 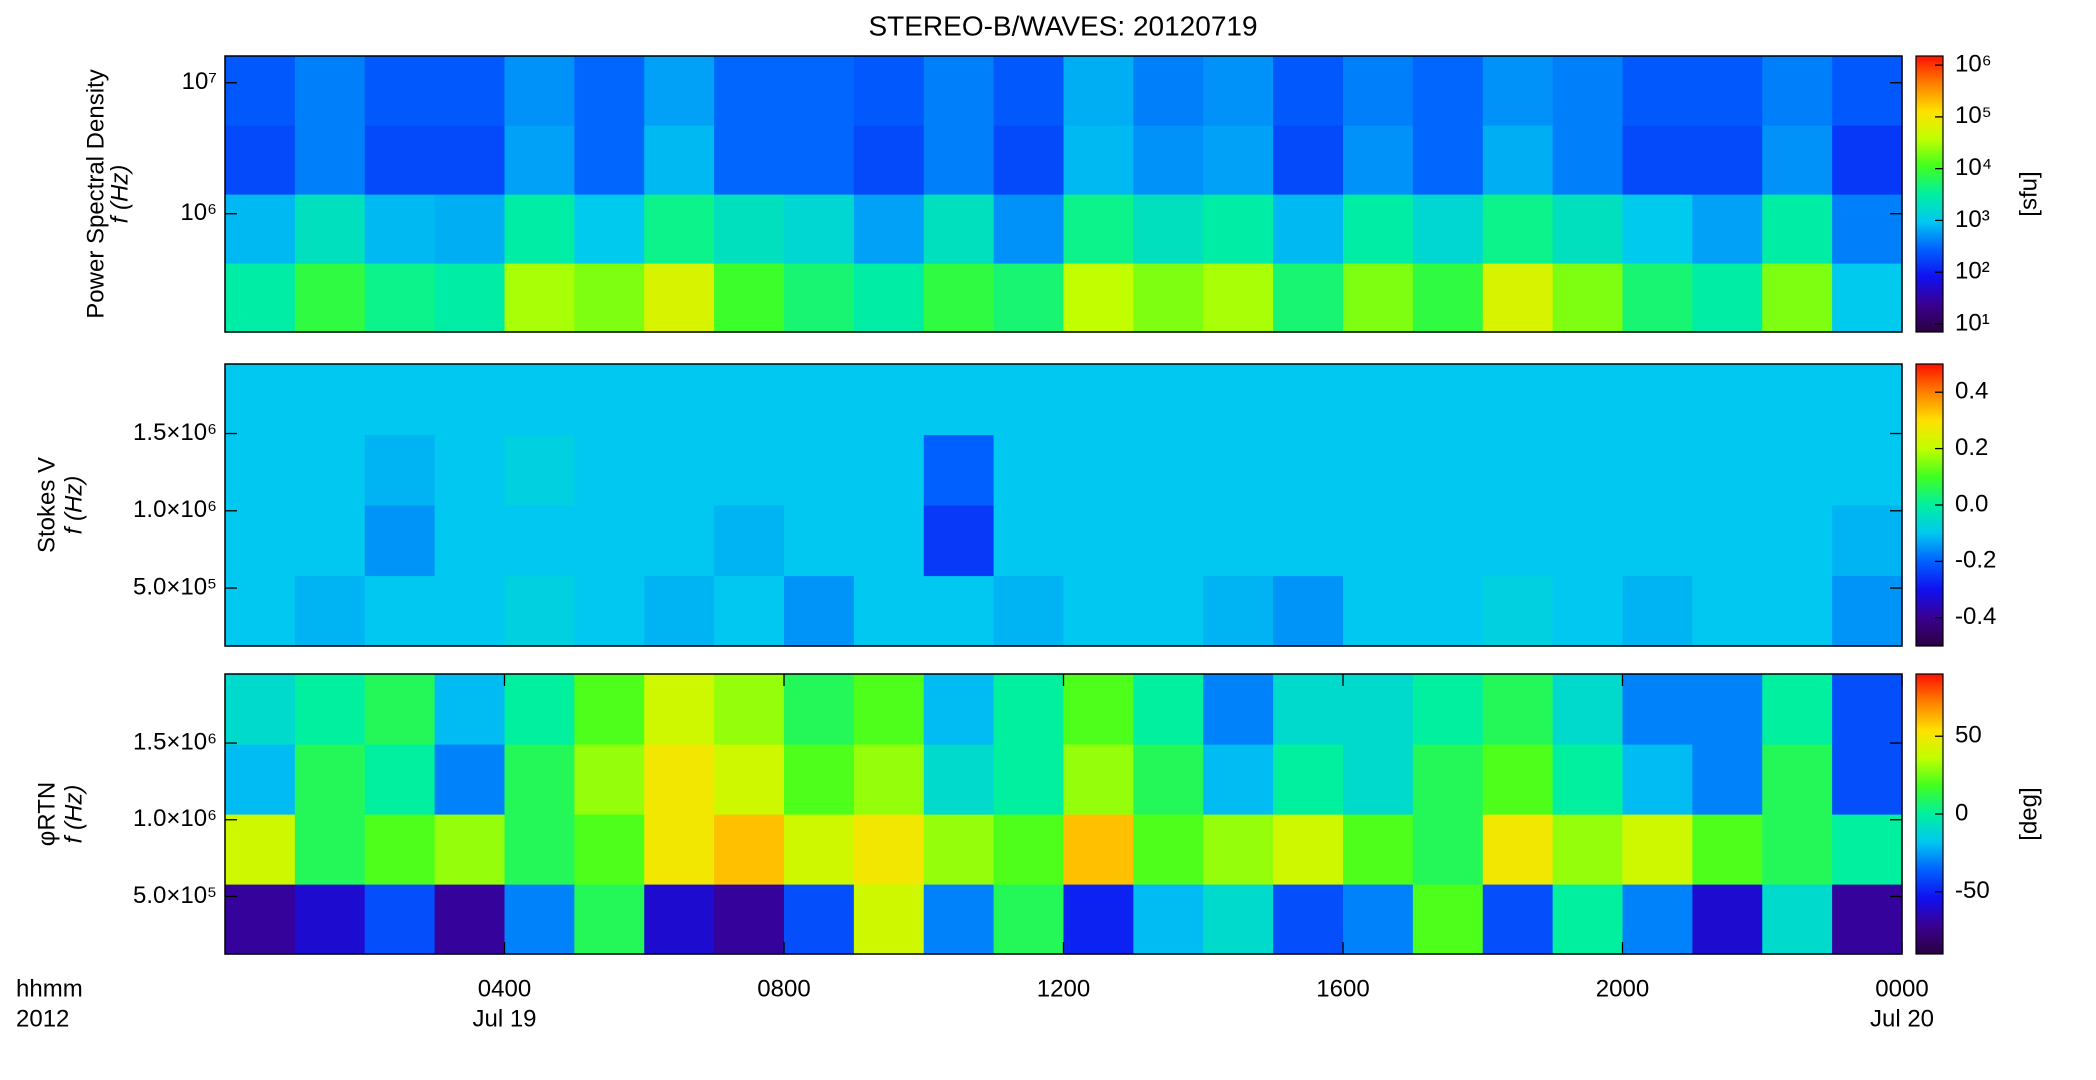 I want to click on x-tick-label: 1200, so click(x=1063, y=988).